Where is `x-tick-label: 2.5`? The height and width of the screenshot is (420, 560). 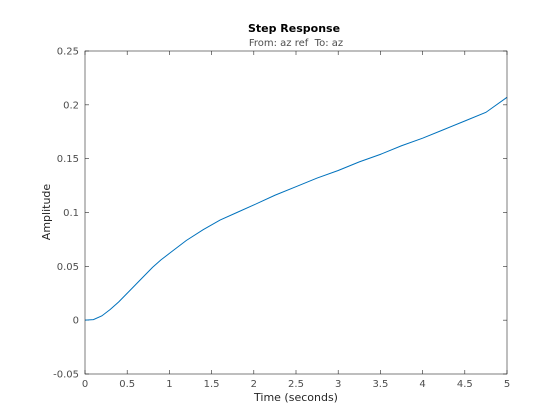 x-tick-label: 2.5 is located at coordinates (296, 384).